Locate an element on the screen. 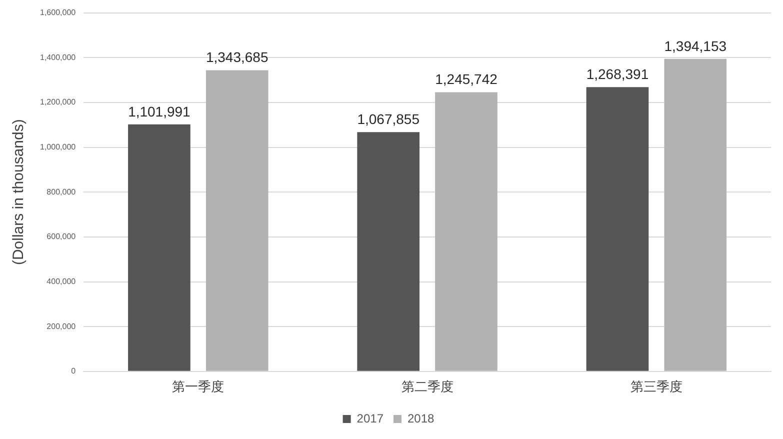 The height and width of the screenshot is (439, 783). data-label: 1,394,153 is located at coordinates (695, 46).